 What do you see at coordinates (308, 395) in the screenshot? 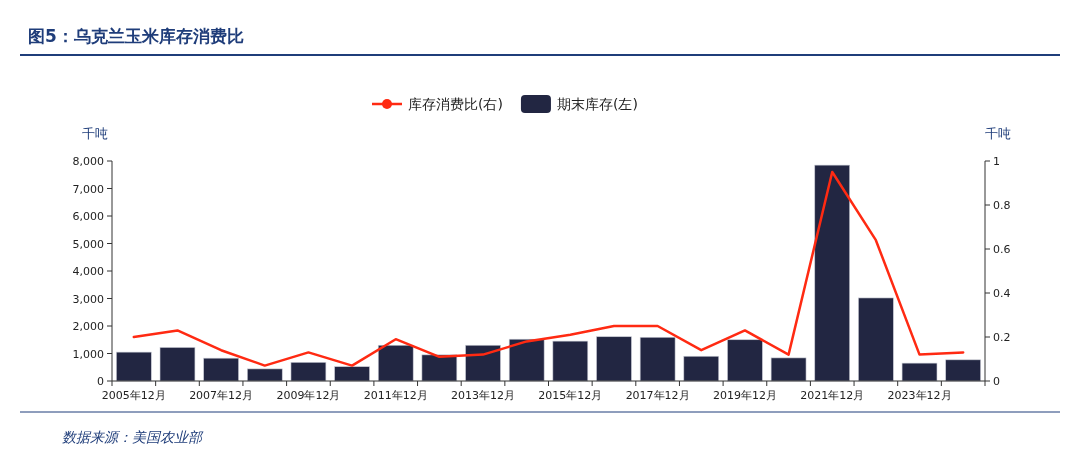
I see `x-tick-label: 2009年12月` at bounding box center [308, 395].